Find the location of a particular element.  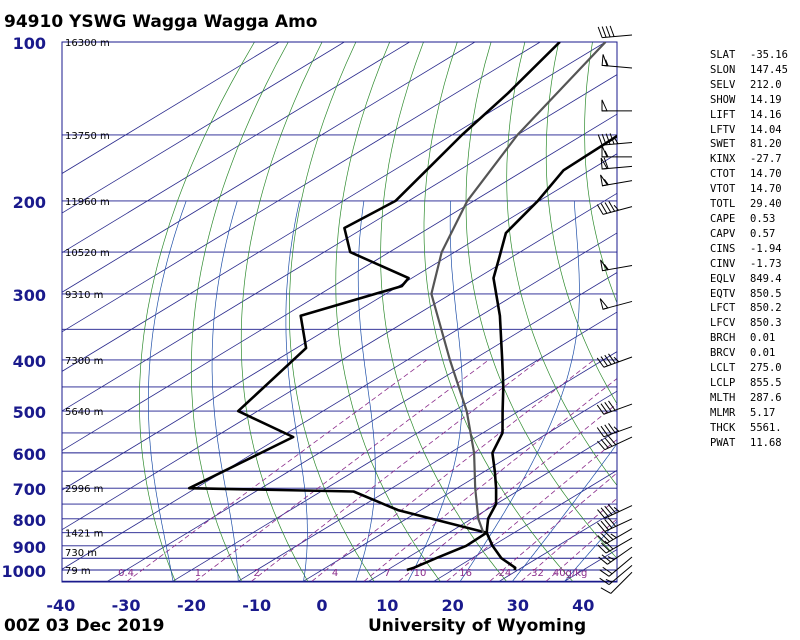

pressure-tick-label: 900 is located at coordinates (29, 547).